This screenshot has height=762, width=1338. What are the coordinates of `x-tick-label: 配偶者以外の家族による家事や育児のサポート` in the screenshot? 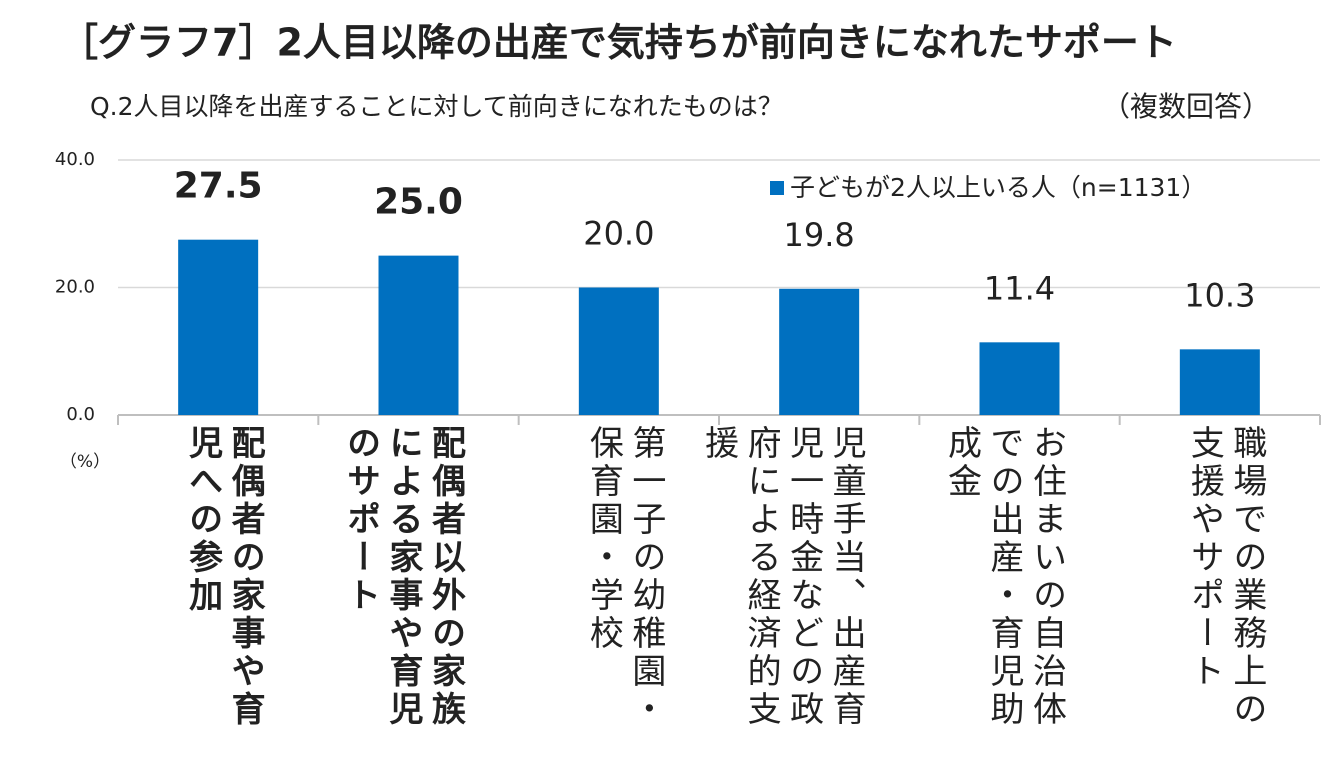 It's located at (403, 577).